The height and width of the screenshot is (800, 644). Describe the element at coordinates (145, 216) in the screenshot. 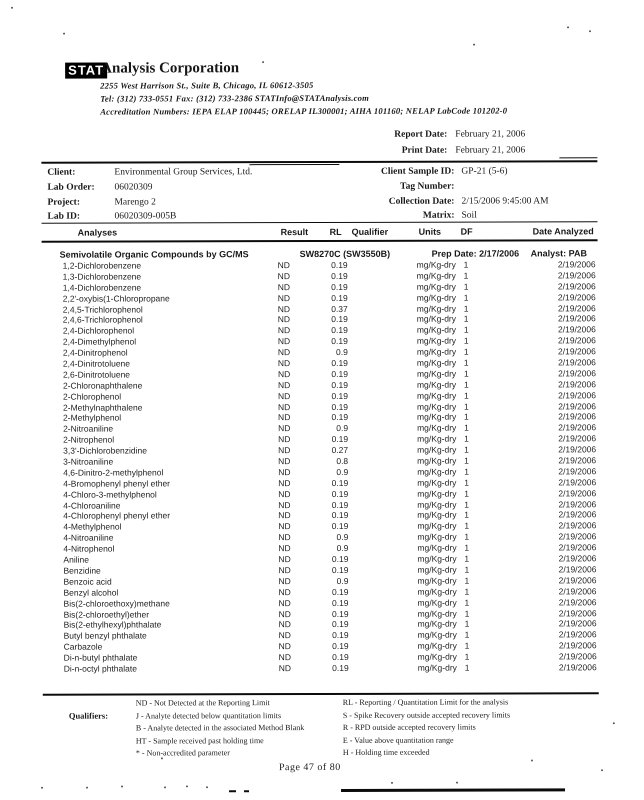

I see `lab-id-value: 06020309-005B` at that location.